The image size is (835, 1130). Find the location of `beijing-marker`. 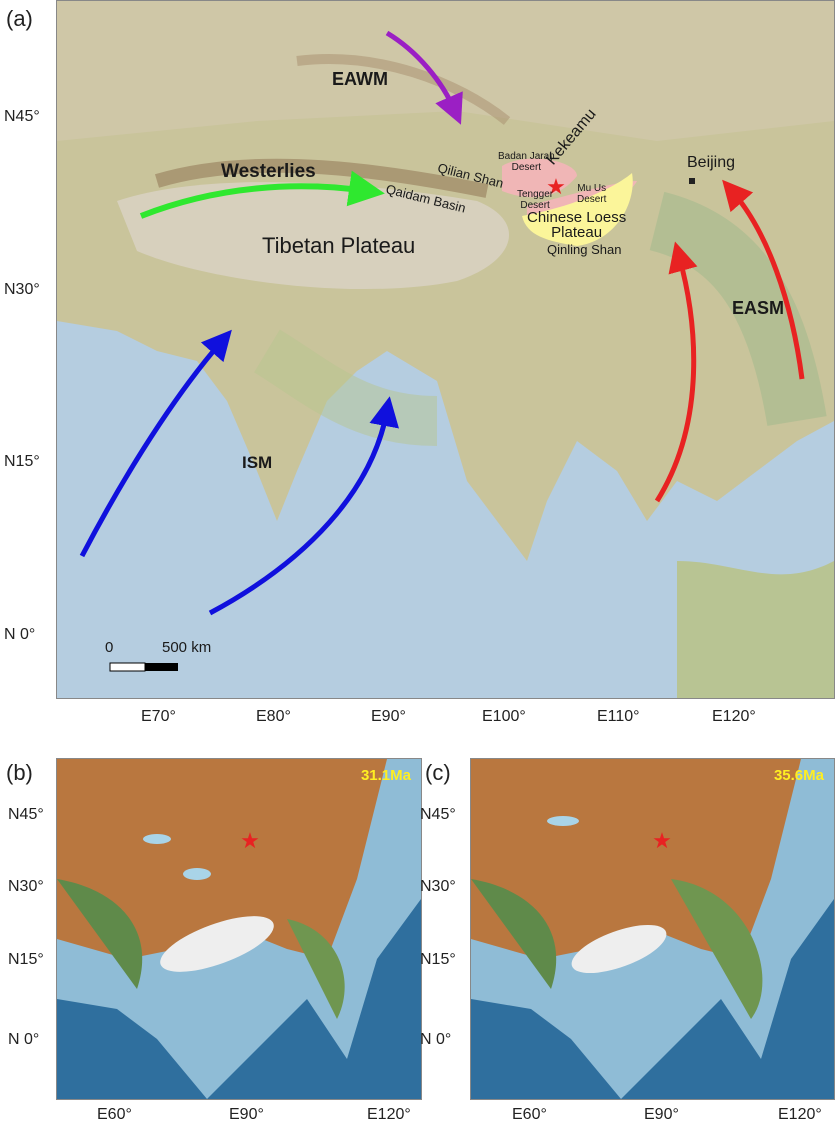

beijing-marker is located at coordinates (692, 181).